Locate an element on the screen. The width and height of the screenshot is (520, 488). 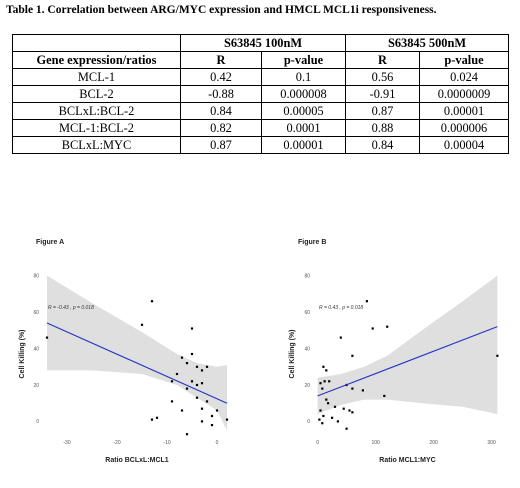
x-tick-label: -10 is located at coordinates (166, 443).